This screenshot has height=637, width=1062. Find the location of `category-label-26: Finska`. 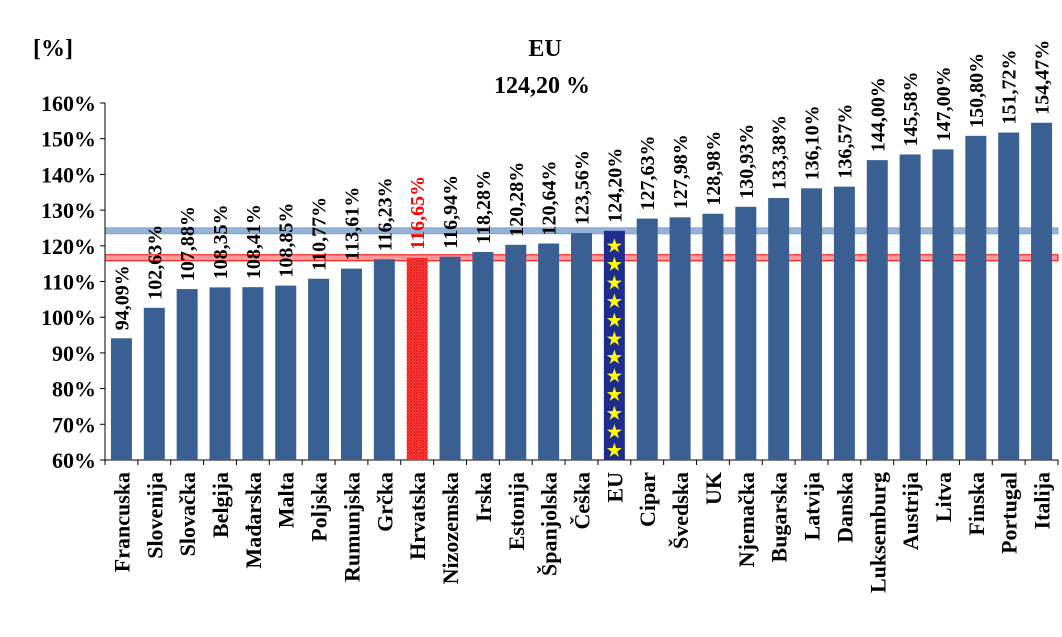

category-label-26: Finska is located at coordinates (976, 504).